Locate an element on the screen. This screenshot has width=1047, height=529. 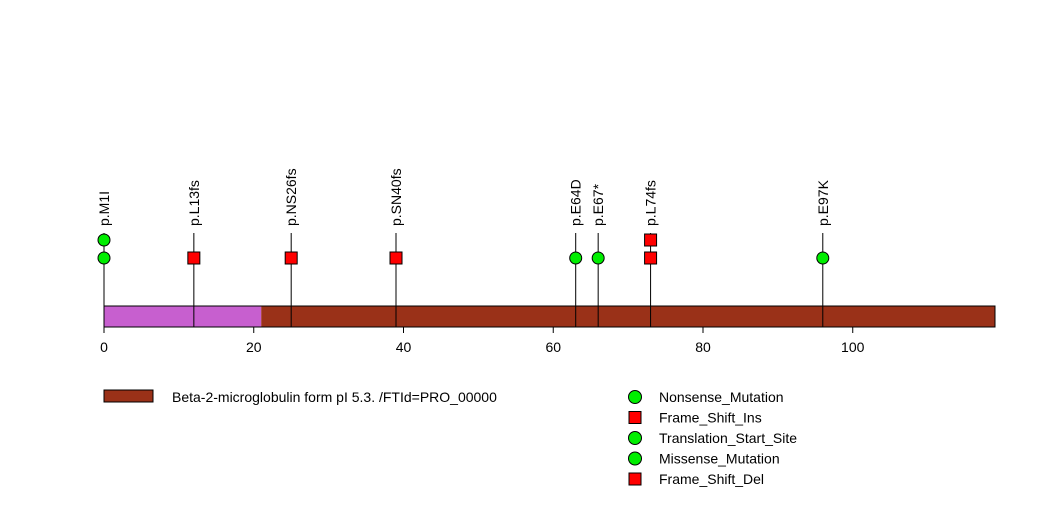
domain-signal is located at coordinates (183, 316).